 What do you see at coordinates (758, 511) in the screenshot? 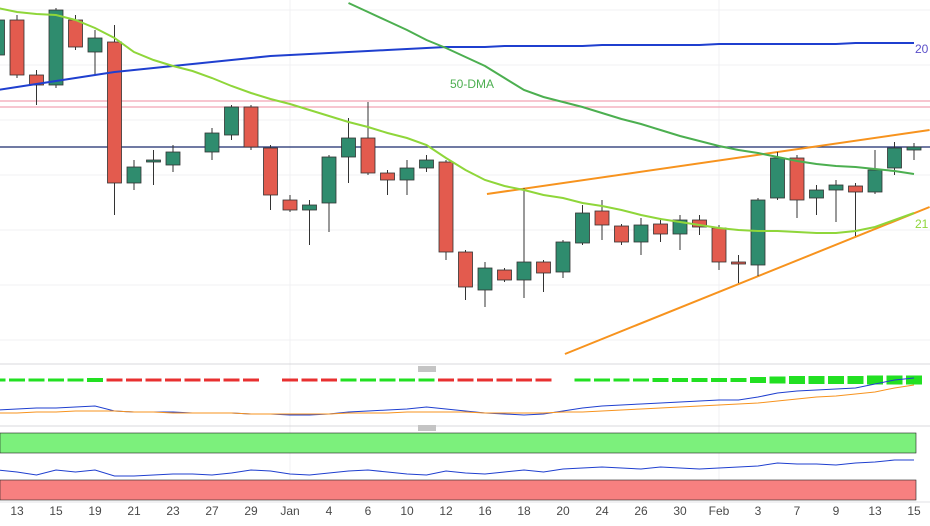
I see `x-tick-label: 3` at bounding box center [758, 511].